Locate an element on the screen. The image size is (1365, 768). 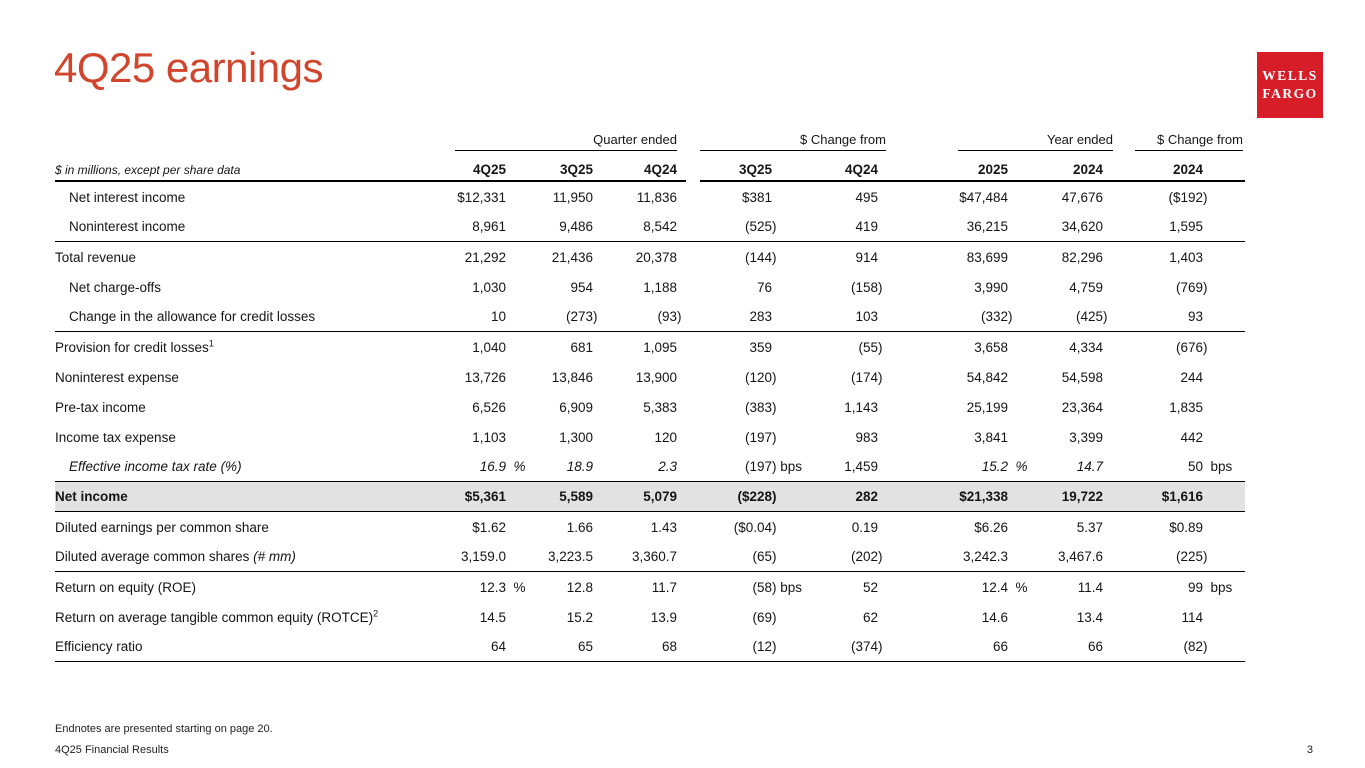
table-cell: 12.3 % is located at coordinates (502, 587).